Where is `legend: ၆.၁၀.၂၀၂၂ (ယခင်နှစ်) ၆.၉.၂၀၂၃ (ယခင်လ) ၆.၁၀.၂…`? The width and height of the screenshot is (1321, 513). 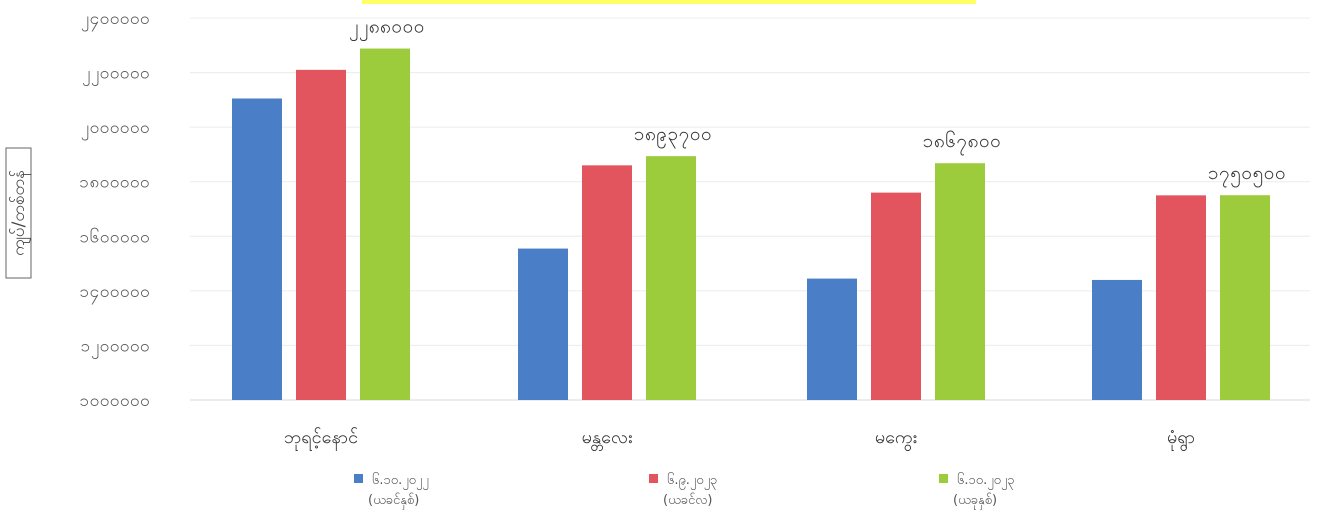 legend: ၆.၁၀.၂၀၂၂ (ယခင်နှစ်) ၆.၉.၂၀၂၃ (ယခင်လ) ၆.၁၀.၂… is located at coordinates (684, 491).